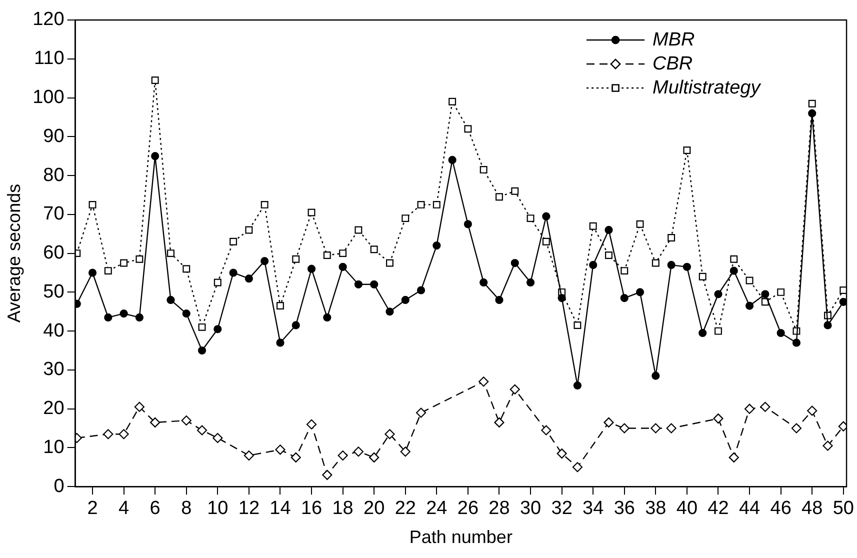 The height and width of the screenshot is (558, 857). I want to click on x-axis-title: Path number, so click(460, 537).